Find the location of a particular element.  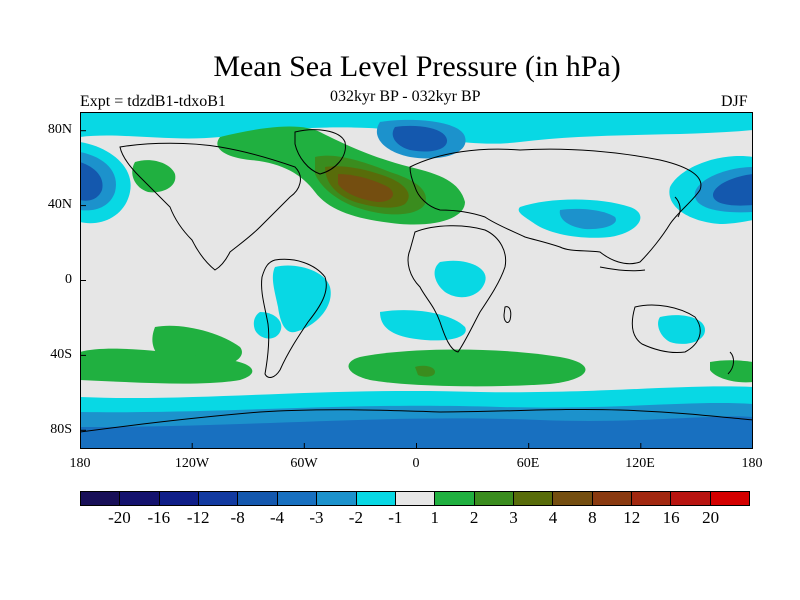

australia-low is located at coordinates (681, 329).